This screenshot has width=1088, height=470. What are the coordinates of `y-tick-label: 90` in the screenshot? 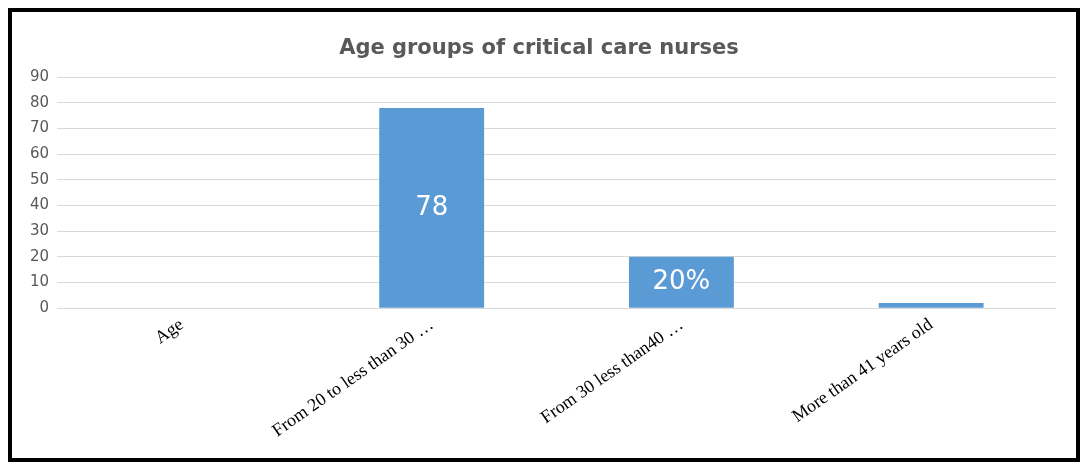 It's located at (39, 76).